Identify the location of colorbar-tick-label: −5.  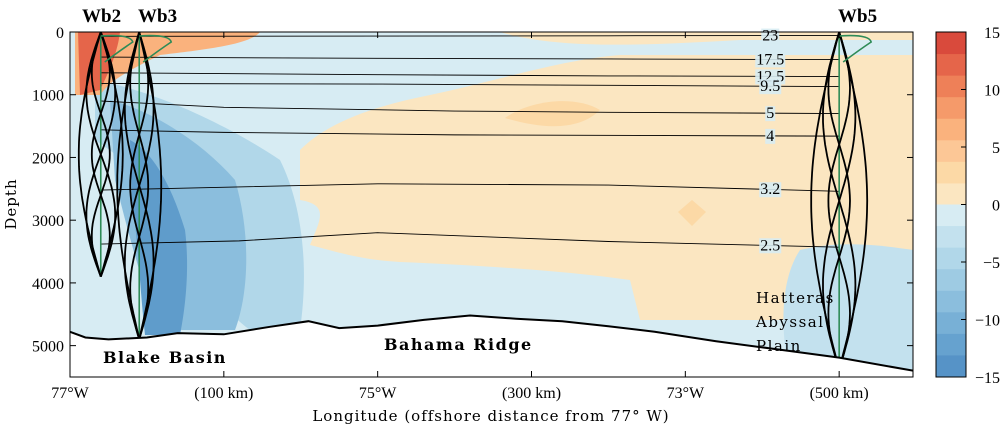
(991, 263).